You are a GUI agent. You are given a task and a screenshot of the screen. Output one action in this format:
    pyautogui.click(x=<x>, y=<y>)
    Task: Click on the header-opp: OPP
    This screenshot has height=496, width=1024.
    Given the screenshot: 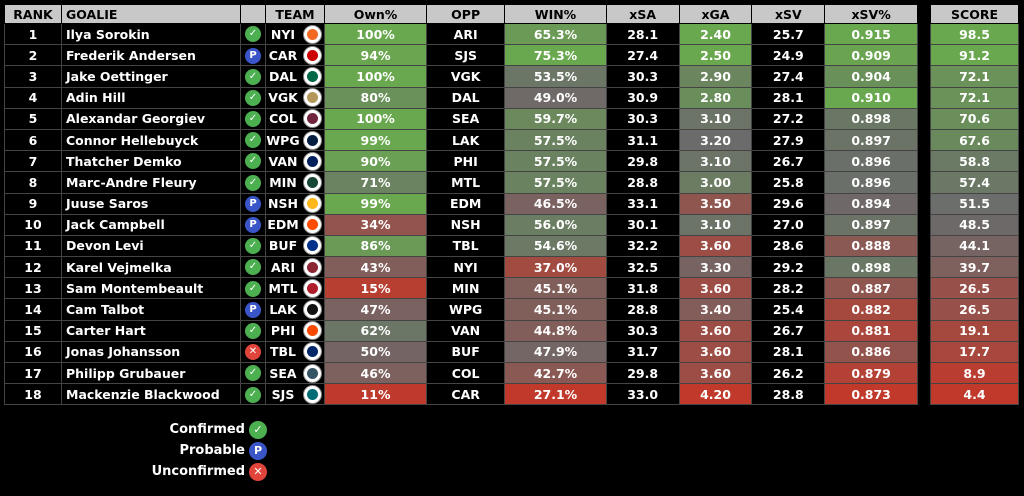 What is the action you would take?
    pyautogui.click(x=466, y=14)
    